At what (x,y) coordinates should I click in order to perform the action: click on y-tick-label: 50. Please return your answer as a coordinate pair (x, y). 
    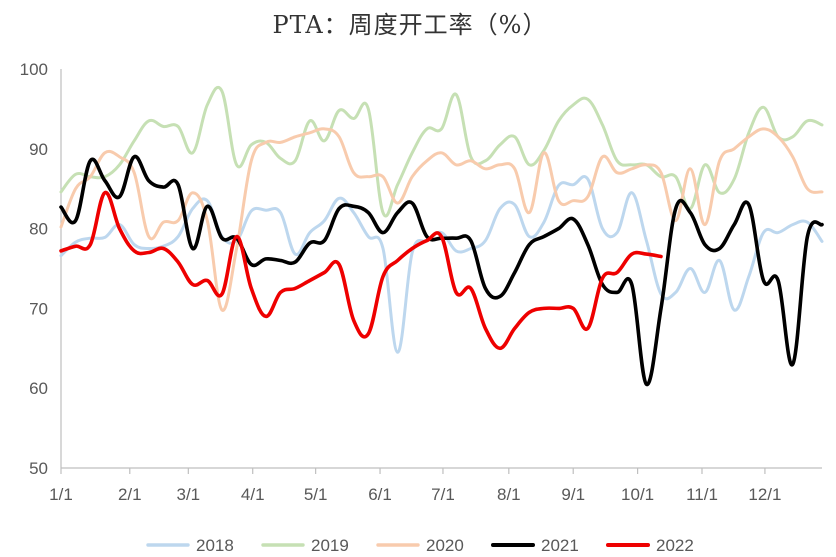
    Looking at the image, I should click on (38, 468).